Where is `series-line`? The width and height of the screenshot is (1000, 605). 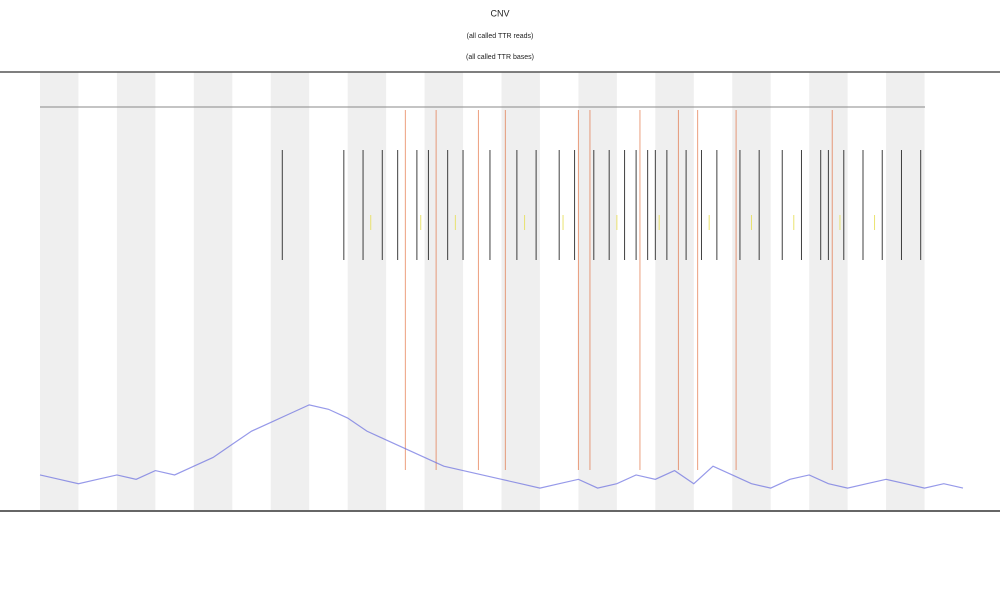 series-line is located at coordinates (501, 446).